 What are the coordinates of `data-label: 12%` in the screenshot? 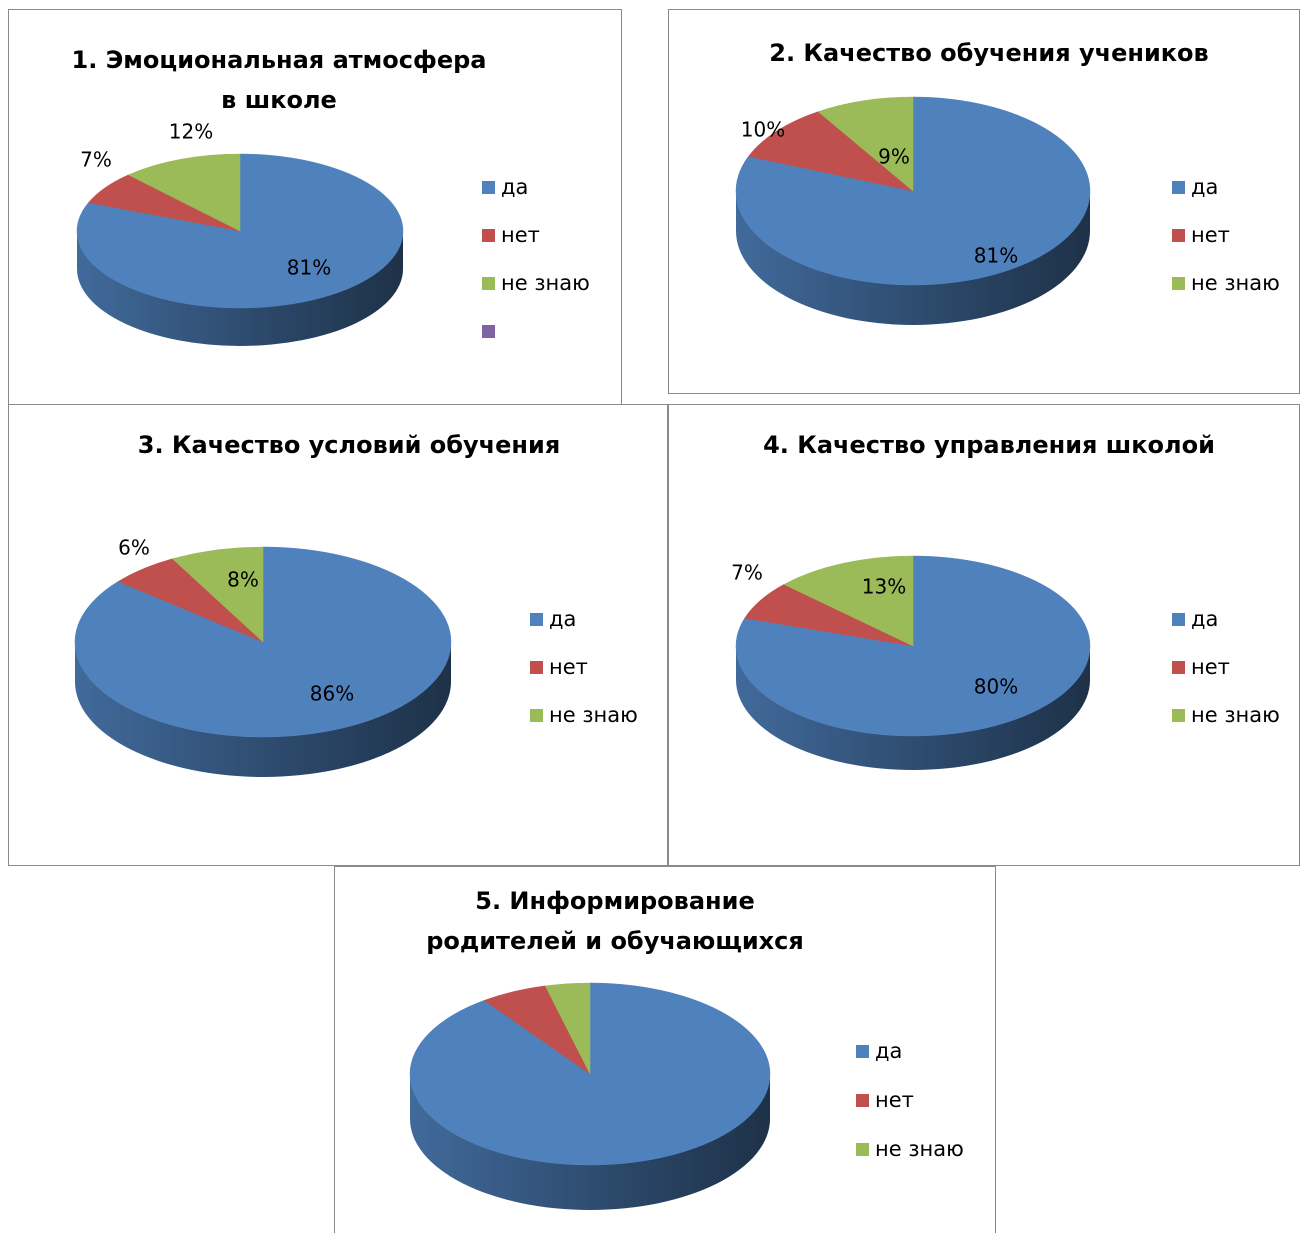 It's located at (191, 132).